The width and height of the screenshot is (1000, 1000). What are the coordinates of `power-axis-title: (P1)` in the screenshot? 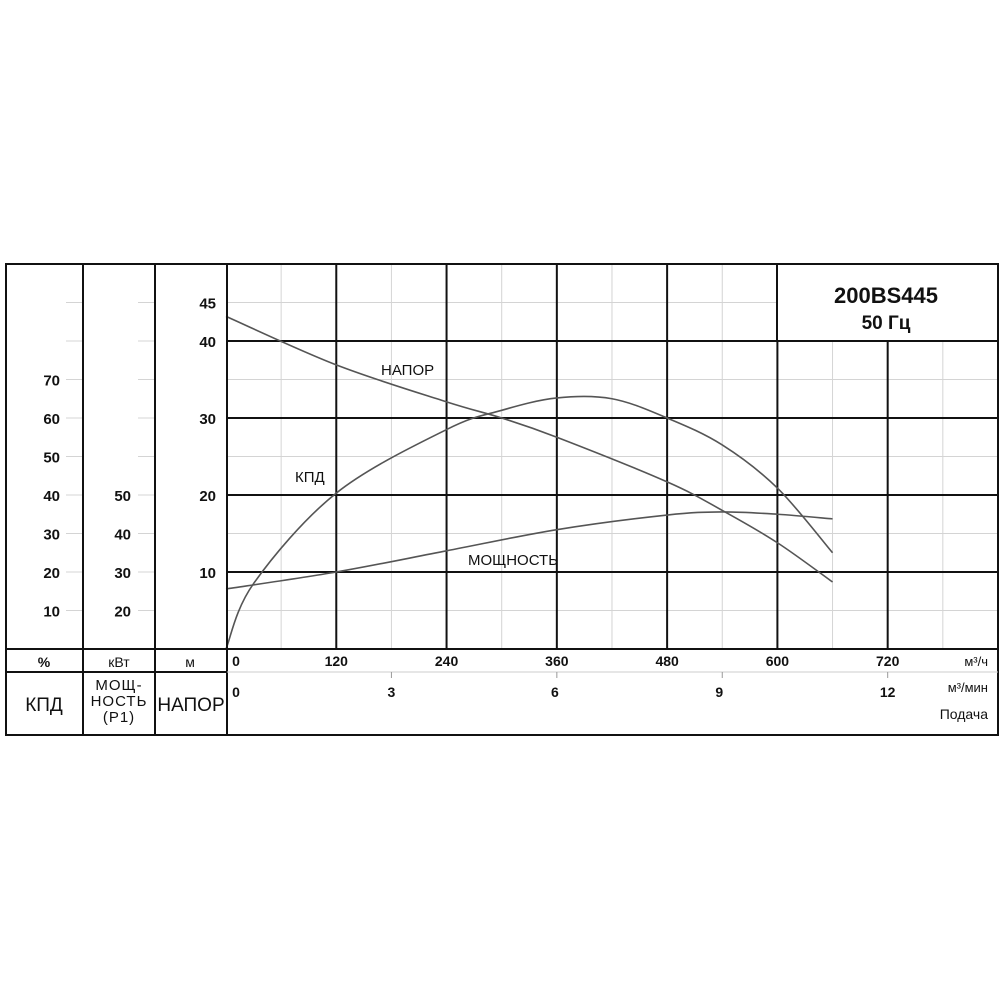 It's located at (119, 717).